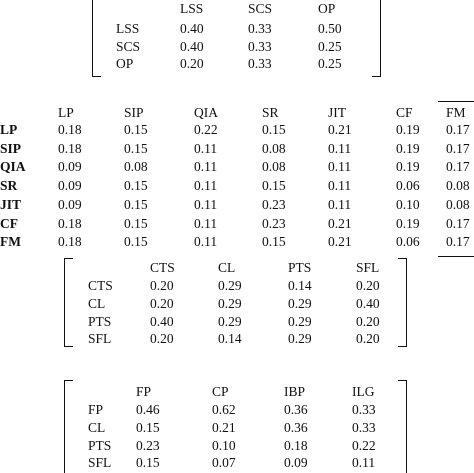  Describe the element at coordinates (13, 167) in the screenshot. I see `row-label: QIA` at that location.